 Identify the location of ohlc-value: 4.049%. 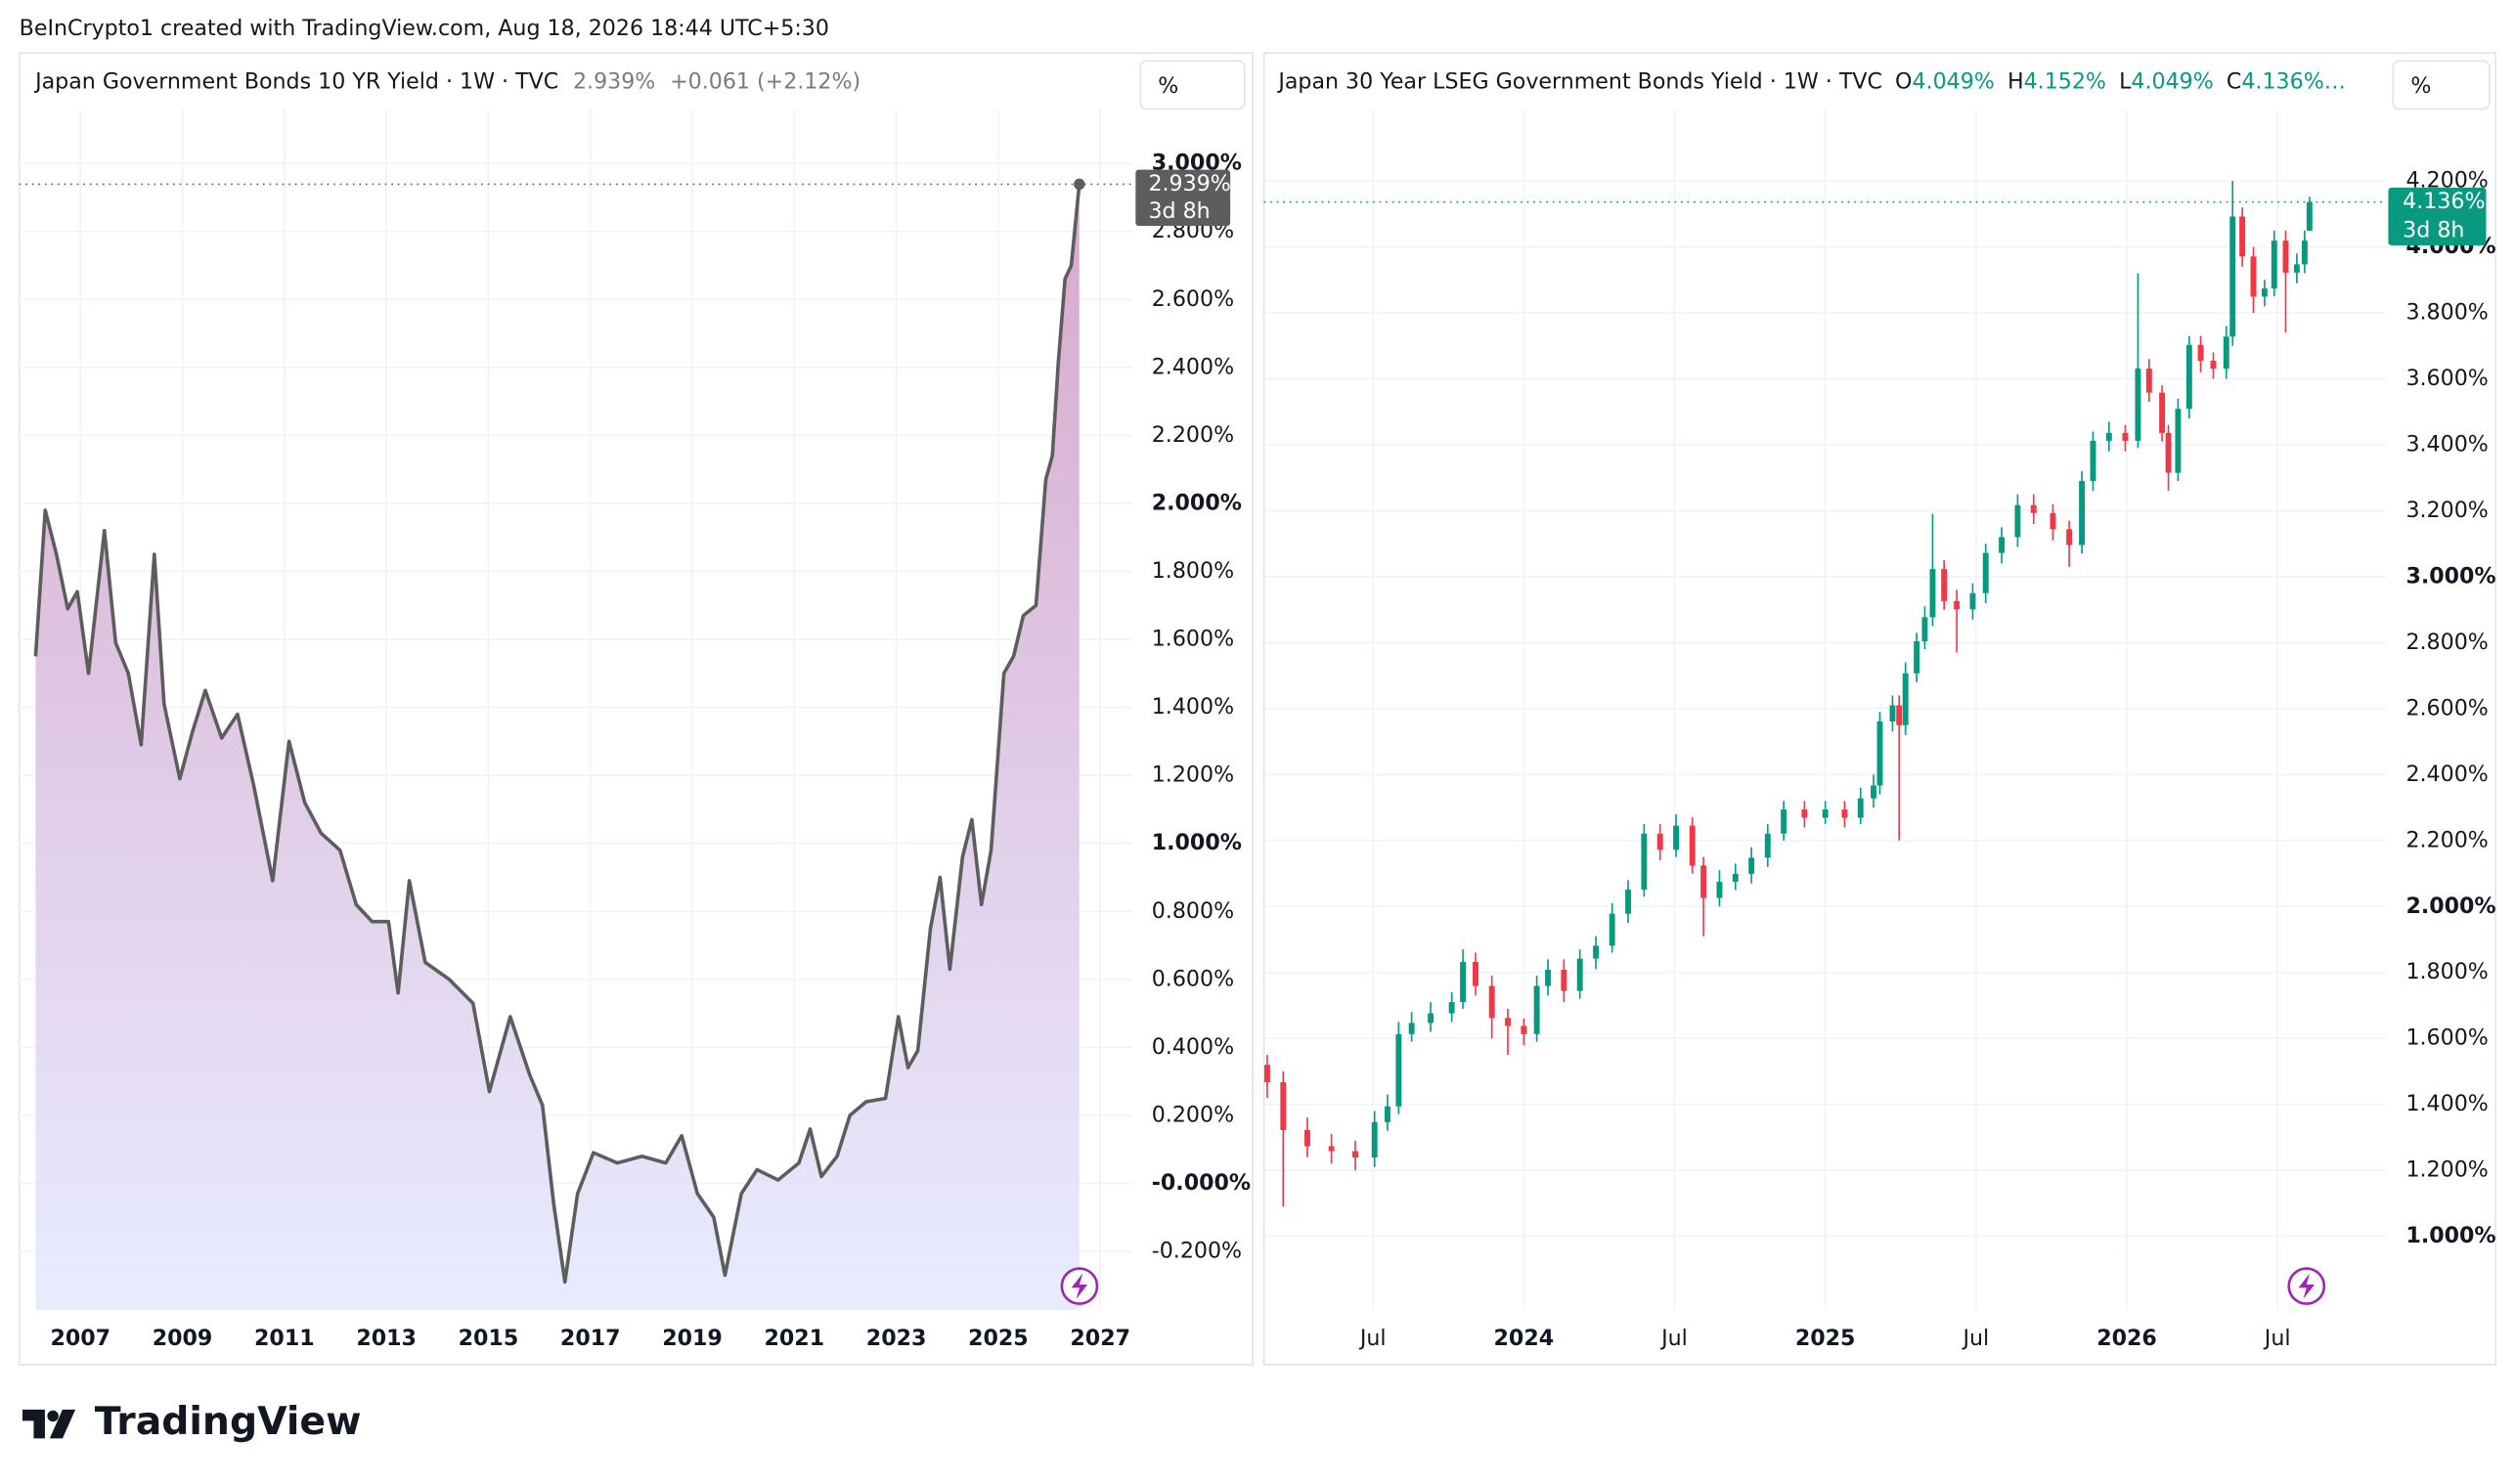
(1953, 81).